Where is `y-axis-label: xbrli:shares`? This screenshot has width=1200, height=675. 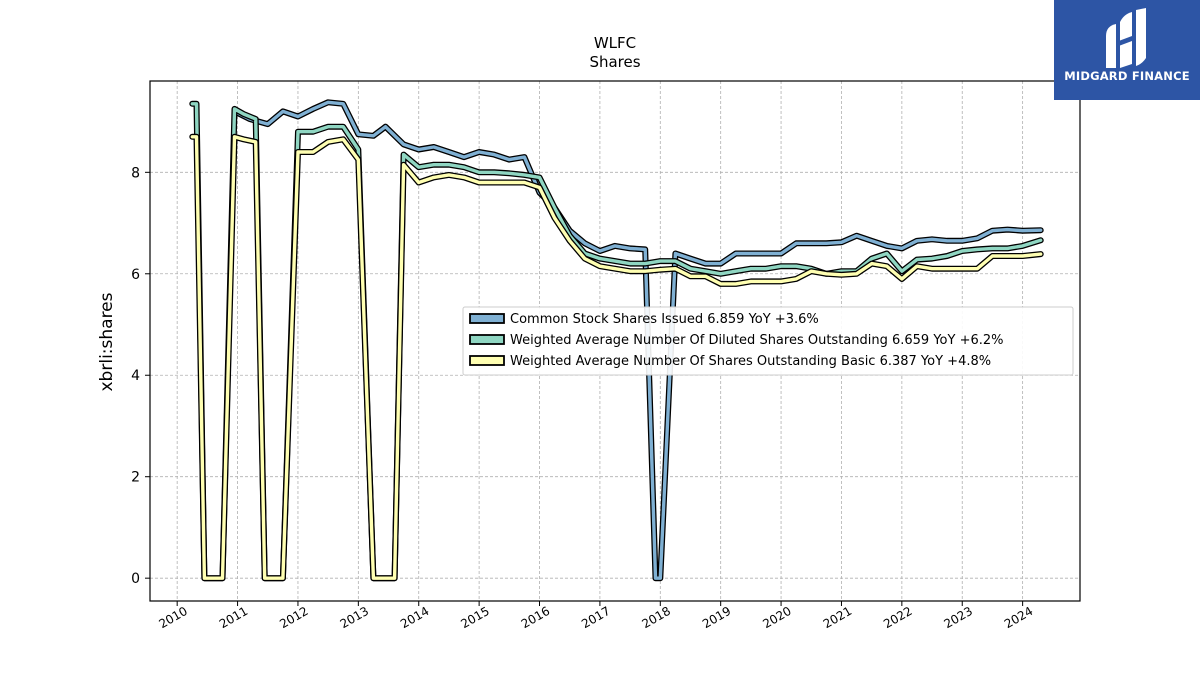 y-axis-label: xbrli:shares is located at coordinates (107, 341).